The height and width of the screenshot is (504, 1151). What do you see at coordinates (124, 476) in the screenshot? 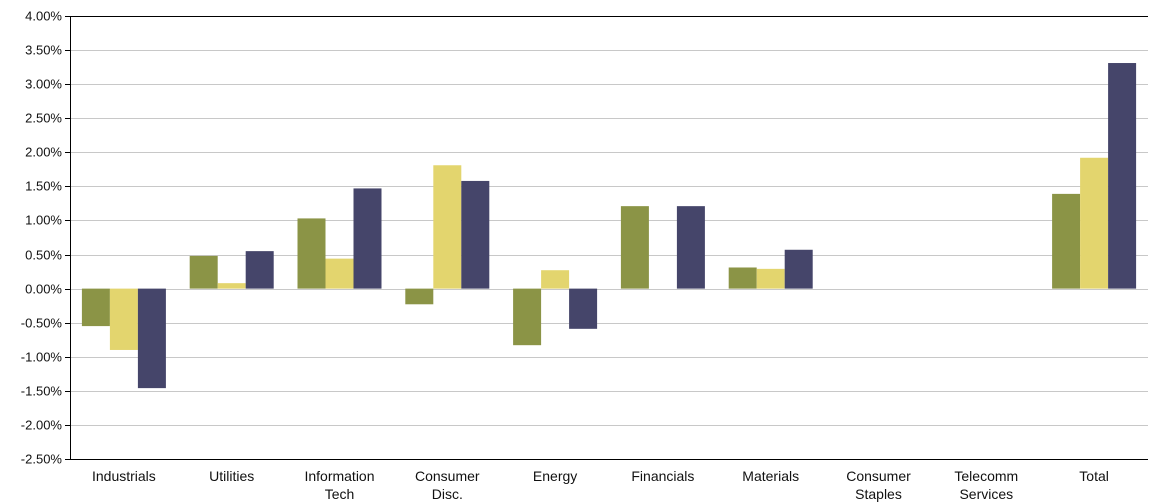
I see `category-label: Industrials` at bounding box center [124, 476].